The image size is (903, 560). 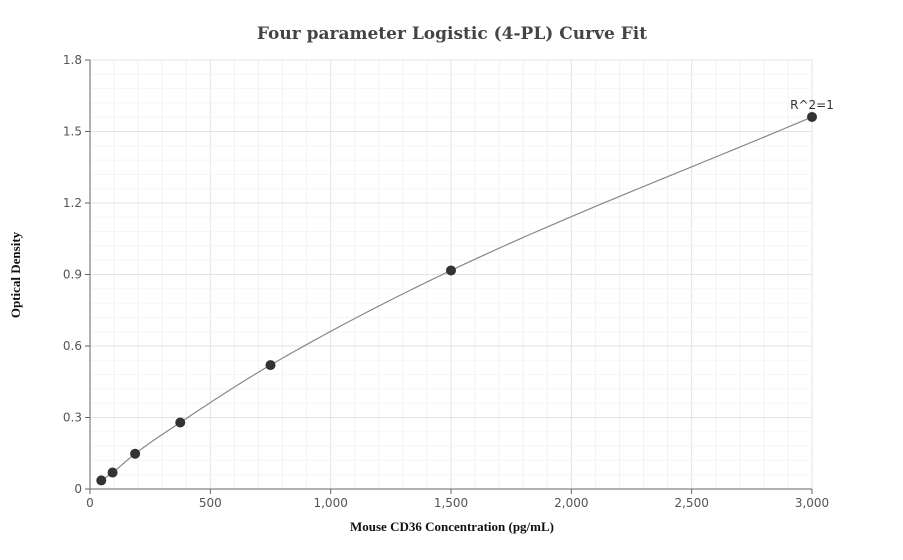 I want to click on x-tick-label: 2,500, so click(x=691, y=503).